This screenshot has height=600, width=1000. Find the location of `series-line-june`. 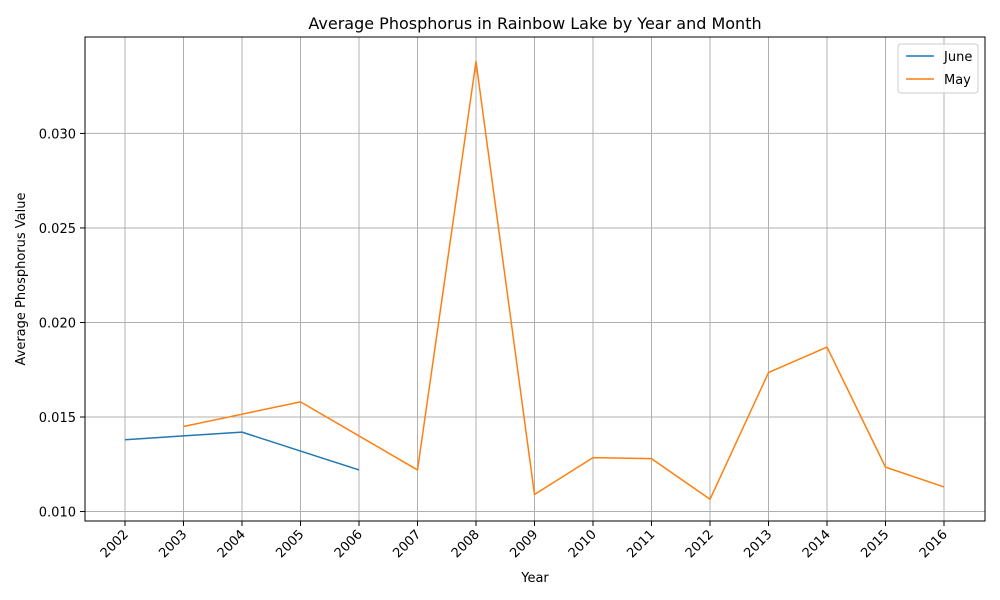

series-line-june is located at coordinates (242, 451).